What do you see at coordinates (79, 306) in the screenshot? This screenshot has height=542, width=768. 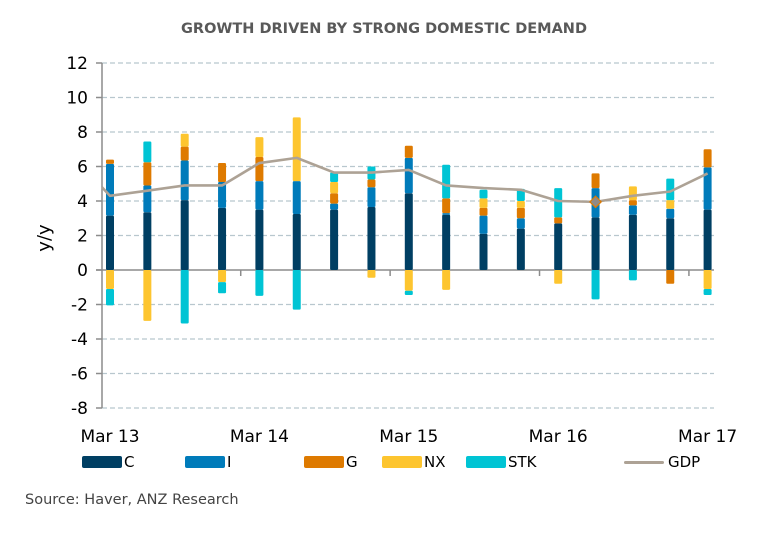 I see `y-tick-label: -2` at bounding box center [79, 306].